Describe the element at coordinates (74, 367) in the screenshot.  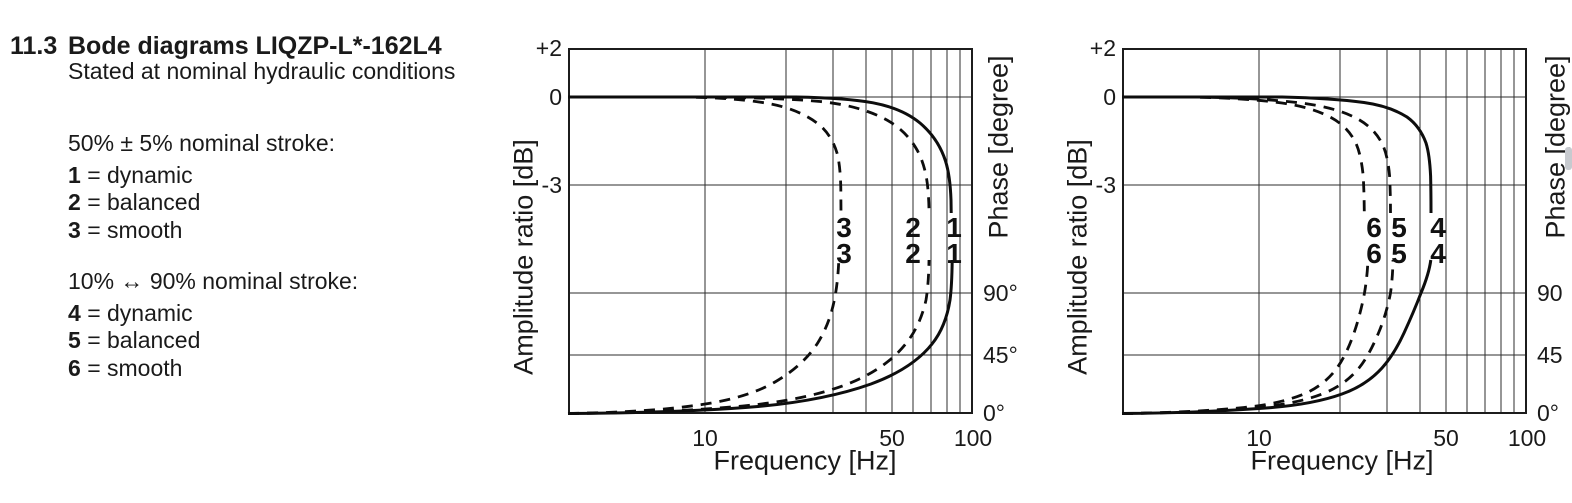
I see `legend-item-6-number: 6` at that location.